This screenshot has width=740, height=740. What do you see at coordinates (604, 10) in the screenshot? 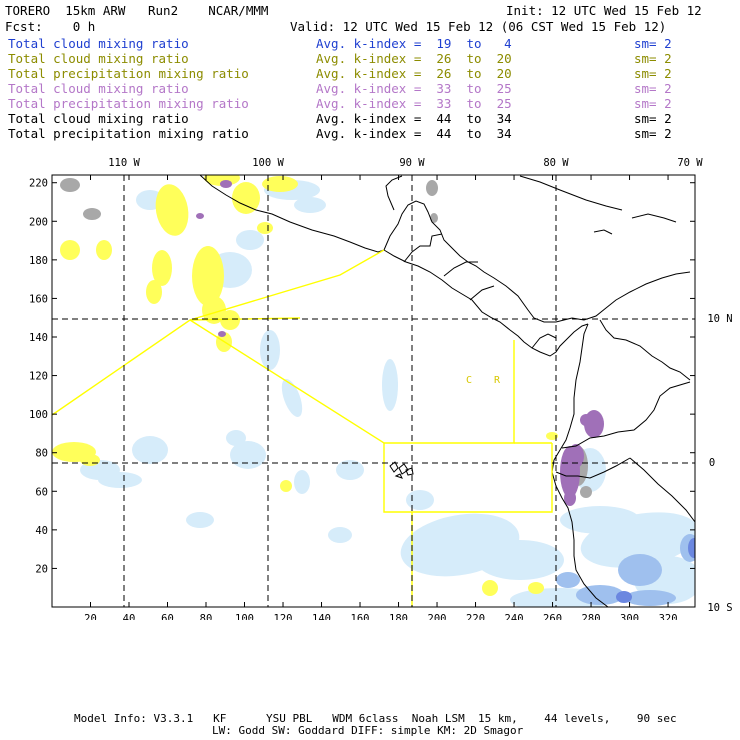
I see `init-time: Init: 12 UTC Wed 15 Feb 12` at bounding box center [604, 10].